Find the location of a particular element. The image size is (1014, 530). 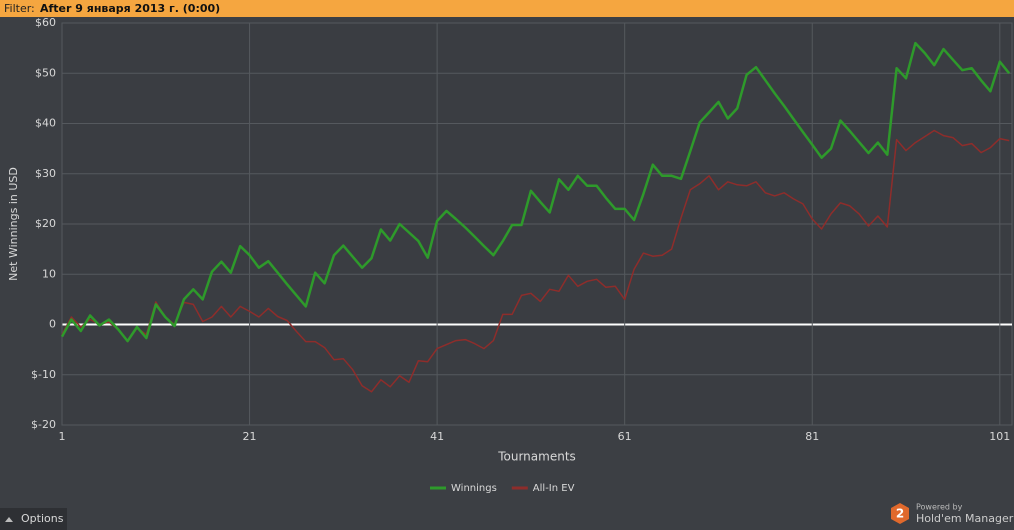

x-tick-label: 41 is located at coordinates (437, 436).